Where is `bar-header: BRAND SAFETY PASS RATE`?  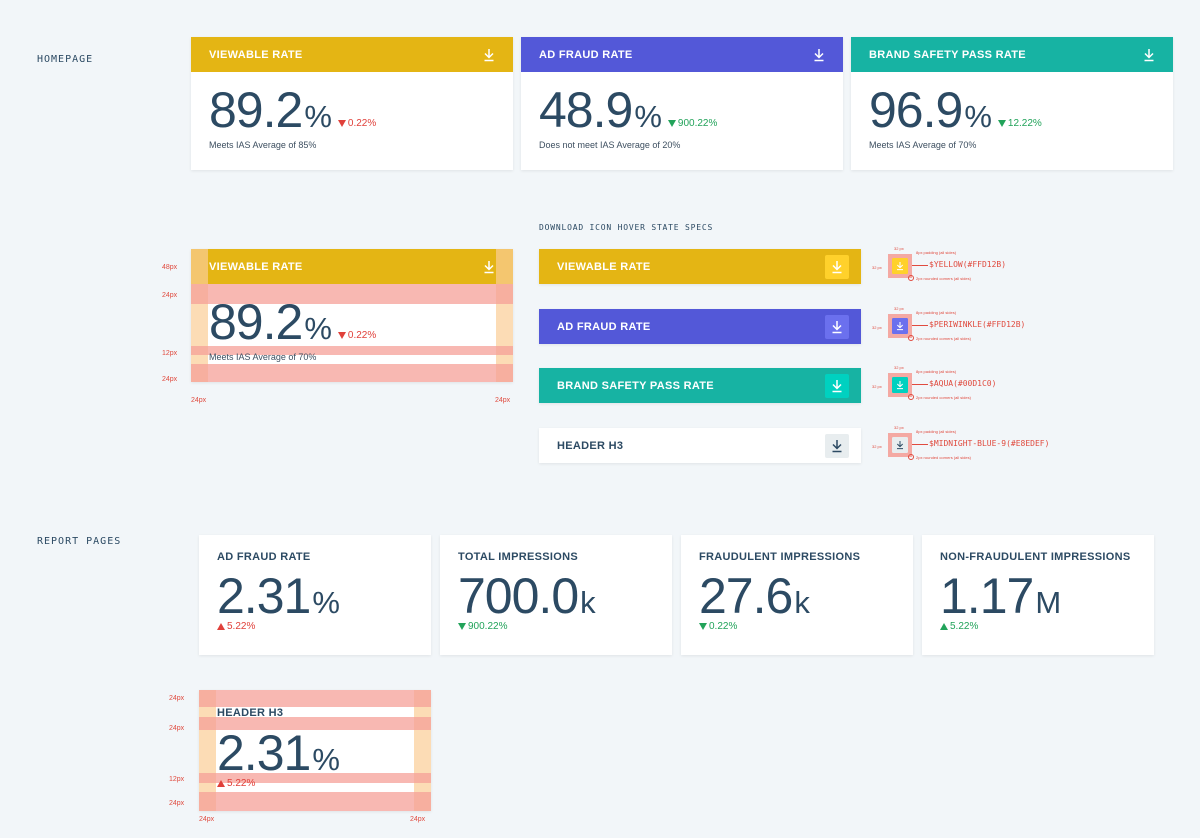
bar-header: BRAND SAFETY PASS RATE is located at coordinates (700, 385).